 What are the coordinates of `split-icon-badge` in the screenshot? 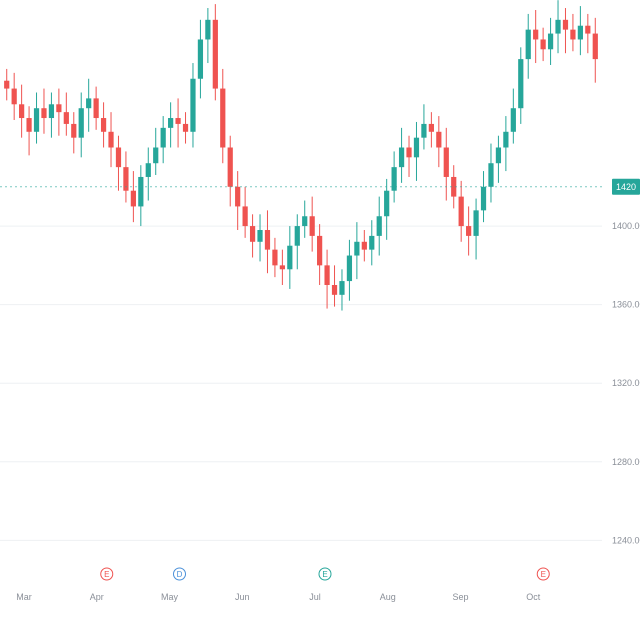 It's located at (325, 574).